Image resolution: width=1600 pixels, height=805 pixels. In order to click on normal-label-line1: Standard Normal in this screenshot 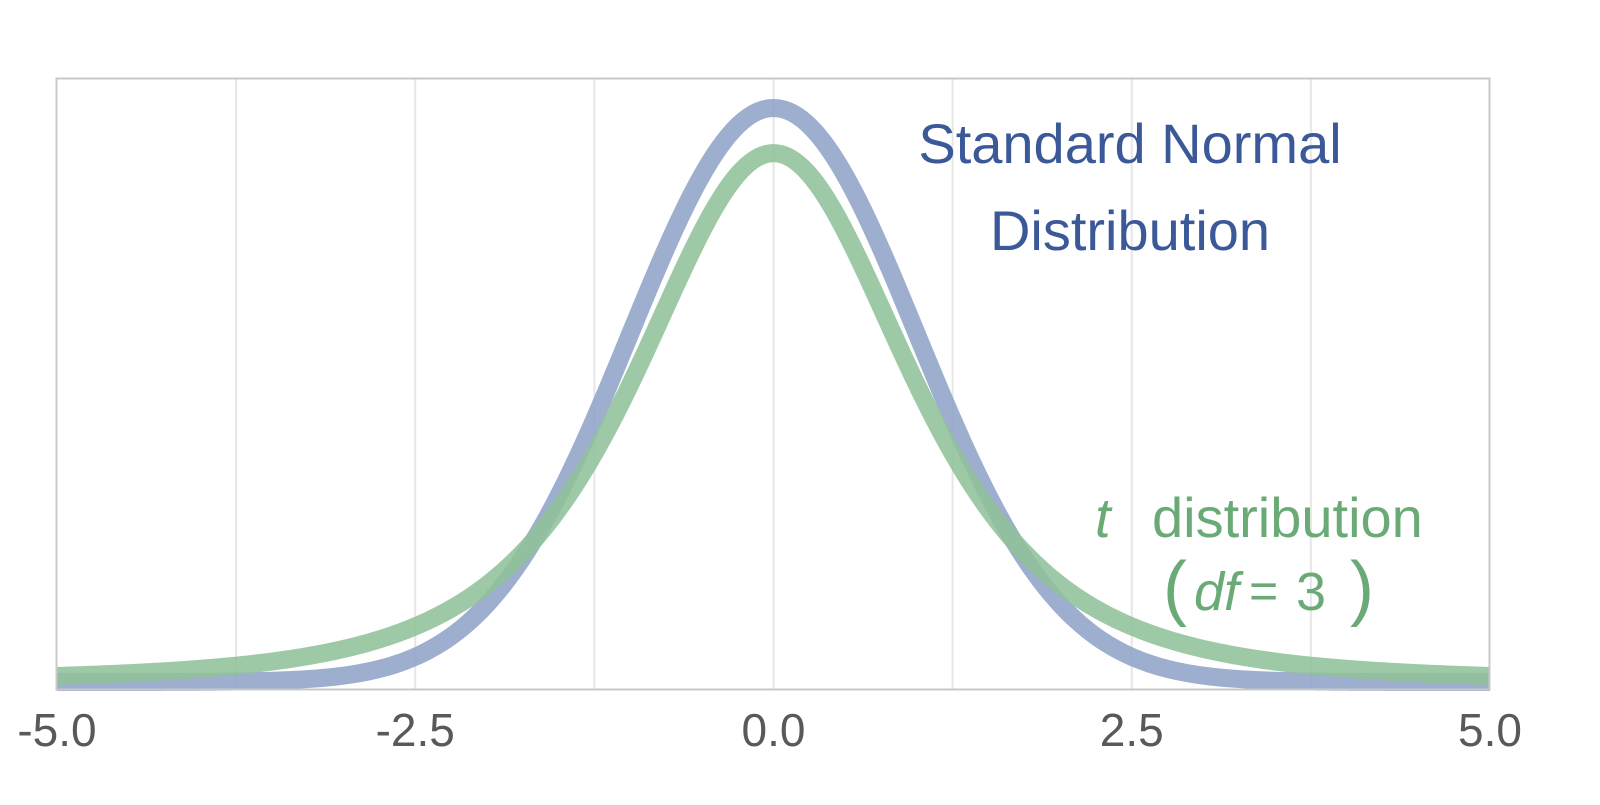, I will do `click(1129, 143)`.